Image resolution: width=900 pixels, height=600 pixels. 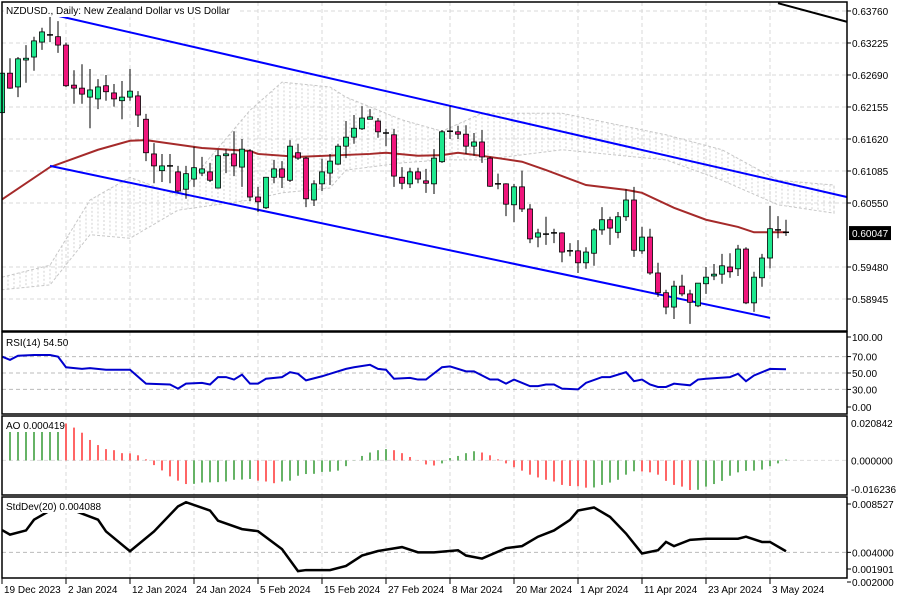 What do you see at coordinates (873, 570) in the screenshot?
I see `stddev-axis-label: 0.001901` at bounding box center [873, 570].